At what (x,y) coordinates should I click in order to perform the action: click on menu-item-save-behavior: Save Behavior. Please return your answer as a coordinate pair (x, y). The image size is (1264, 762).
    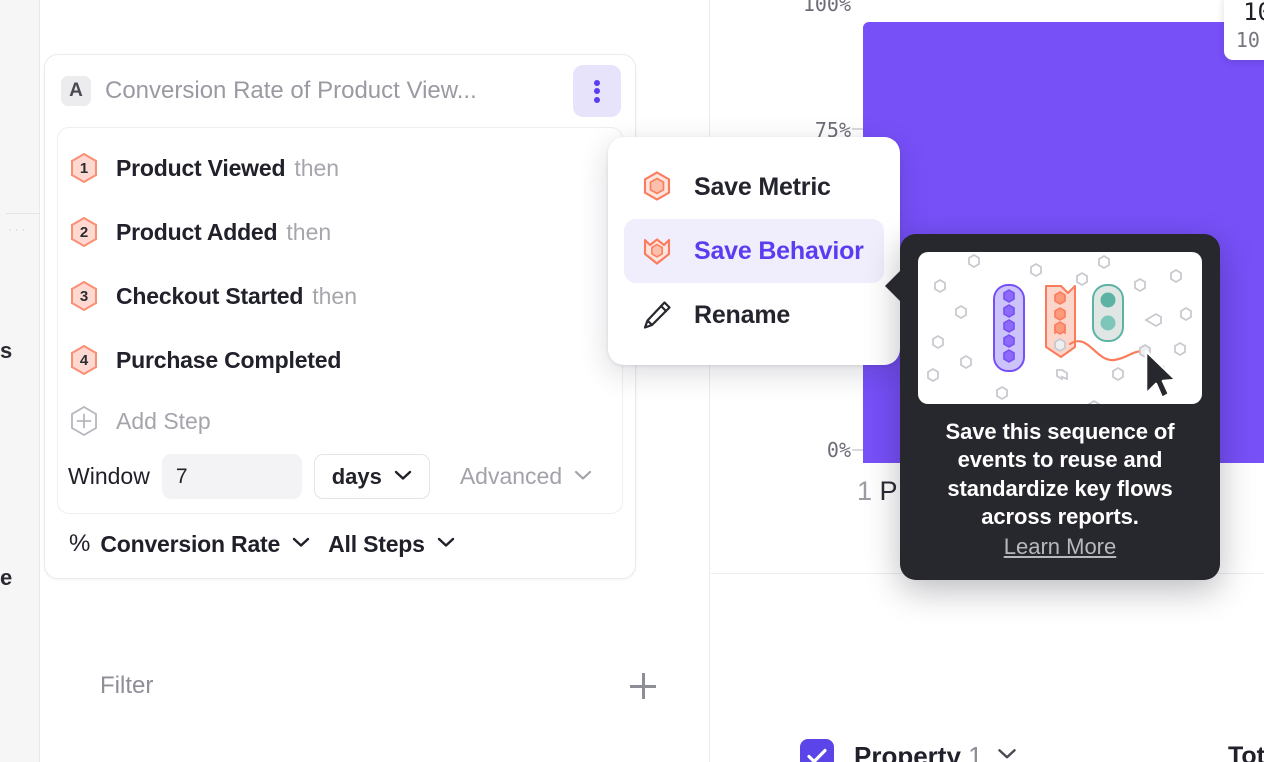
    Looking at the image, I should click on (754, 251).